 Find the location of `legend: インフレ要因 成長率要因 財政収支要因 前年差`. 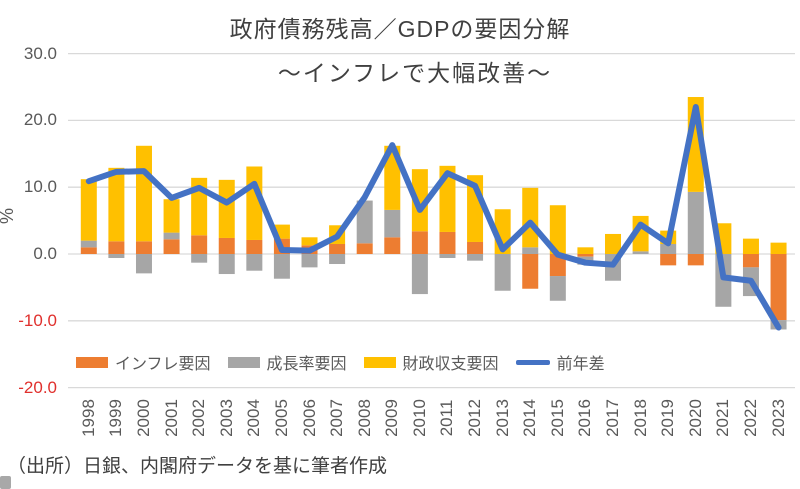

legend: インフレ要因 成長率要因 財政収支要因 前年差 is located at coordinates (340, 362).